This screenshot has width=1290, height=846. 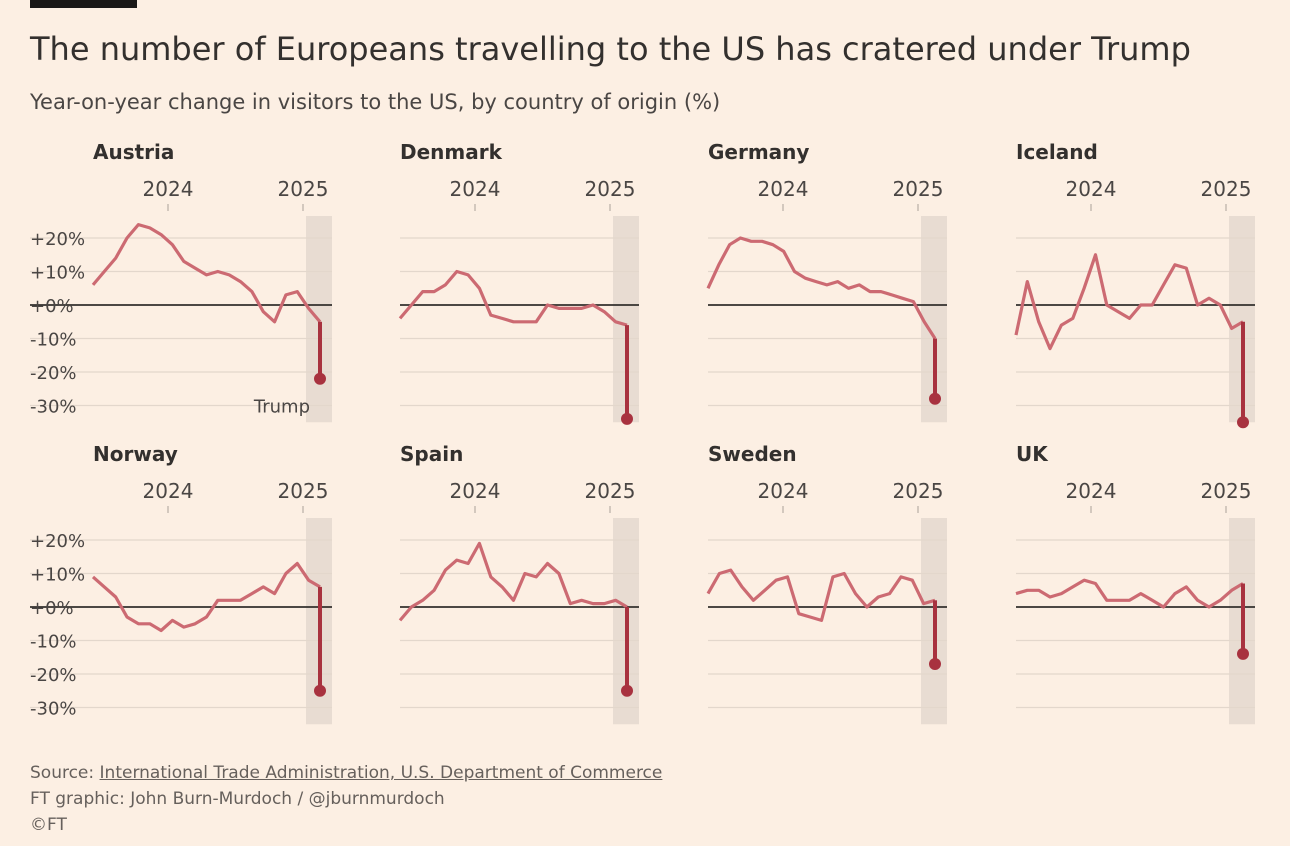 I want to click on x-tick-label-iceland-2024: 2024, so click(x=1091, y=189).